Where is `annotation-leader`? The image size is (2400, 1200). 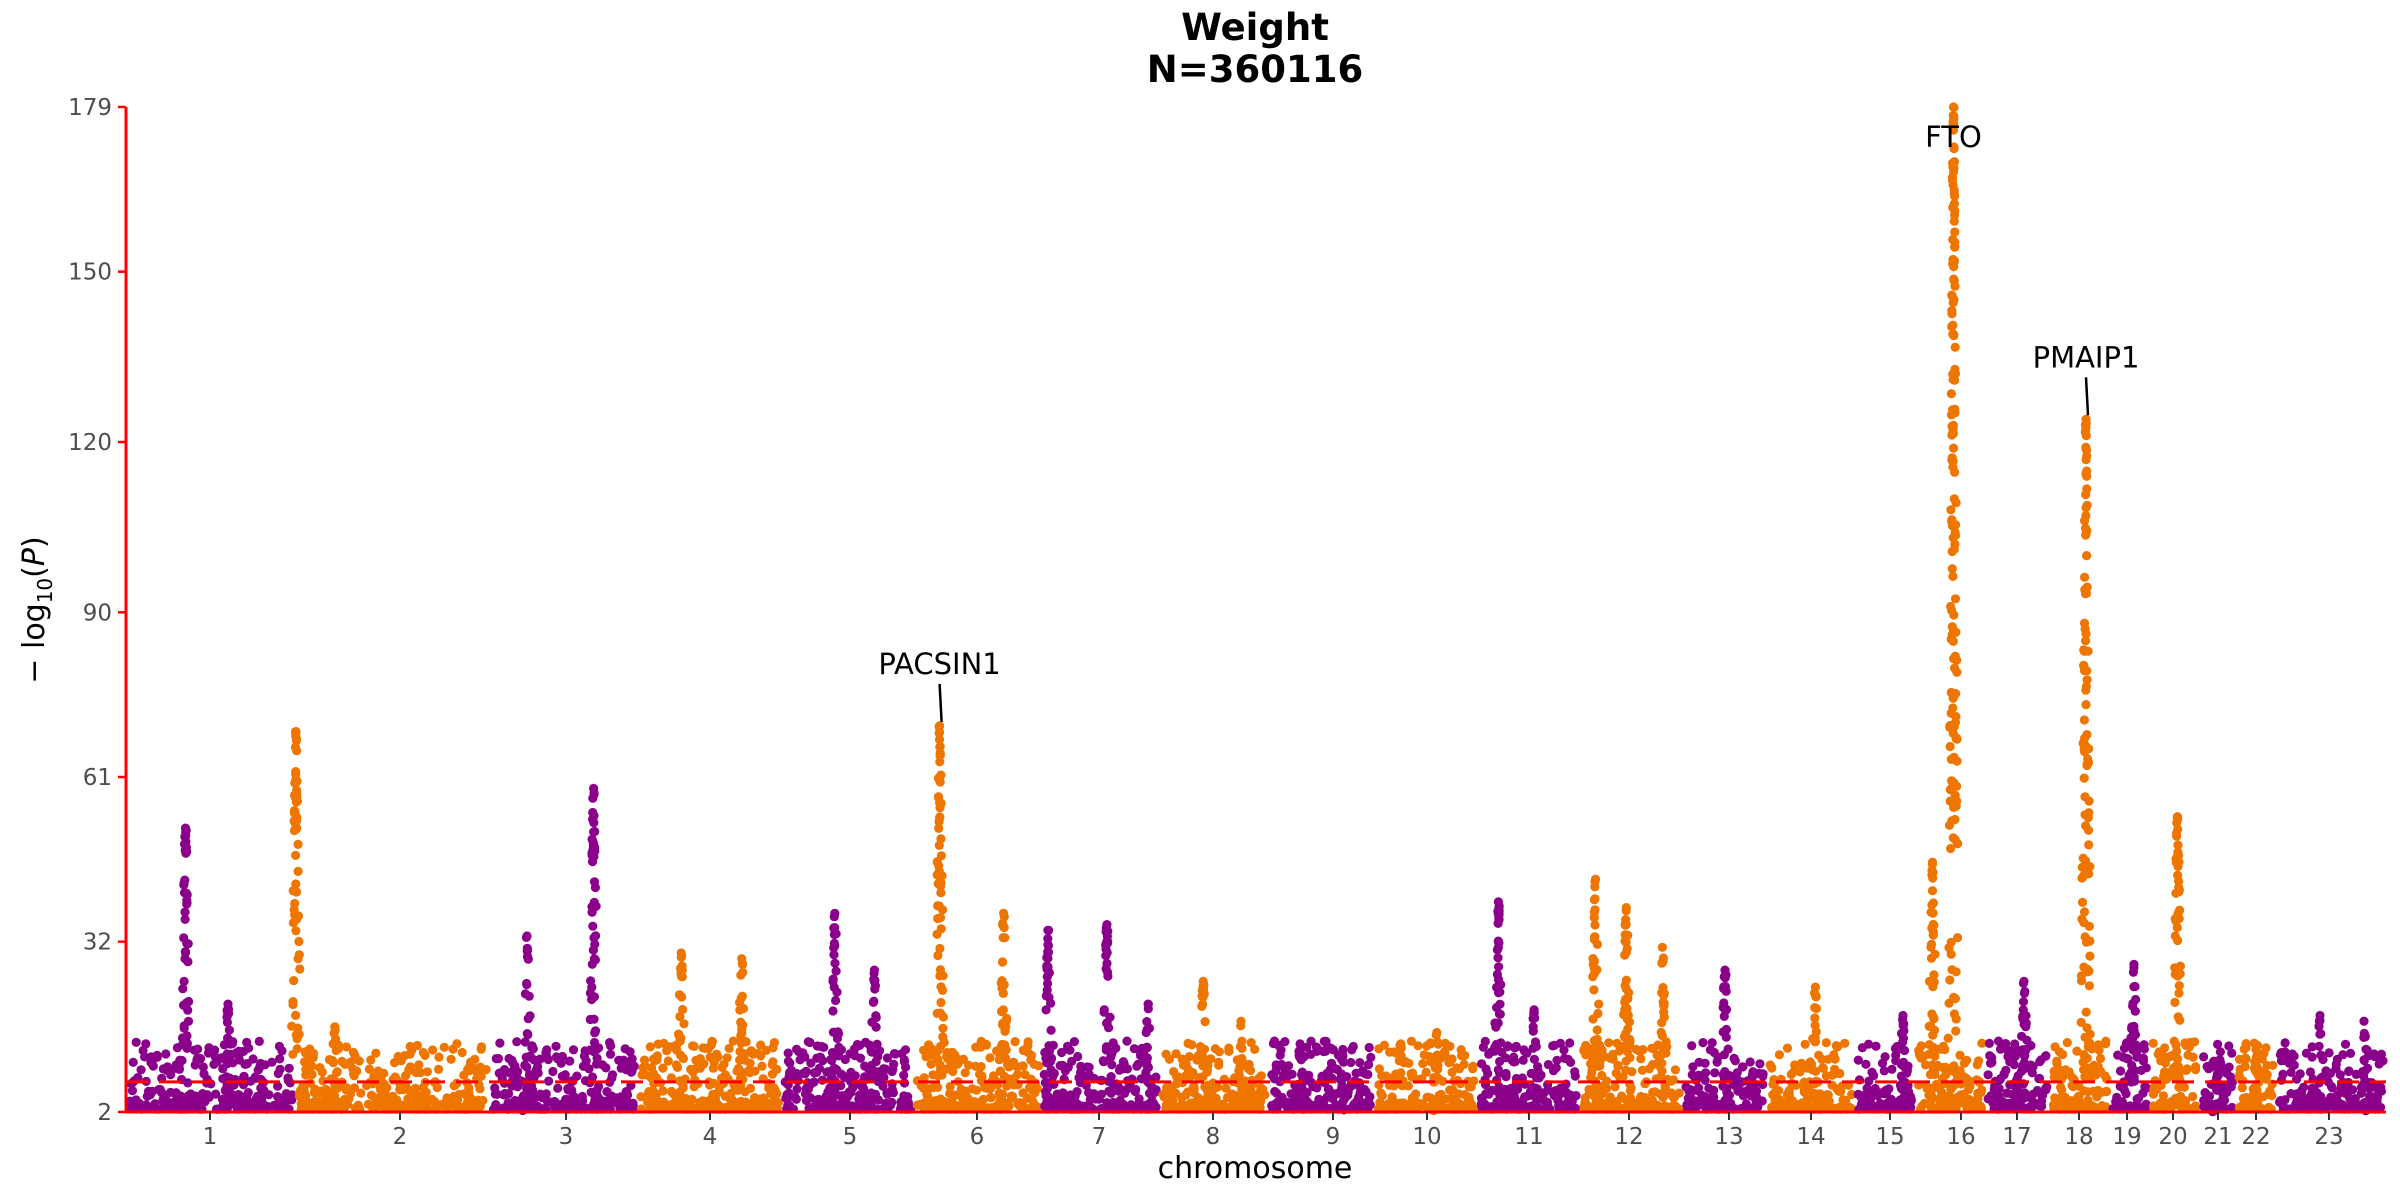
annotation-leader is located at coordinates (940, 702).